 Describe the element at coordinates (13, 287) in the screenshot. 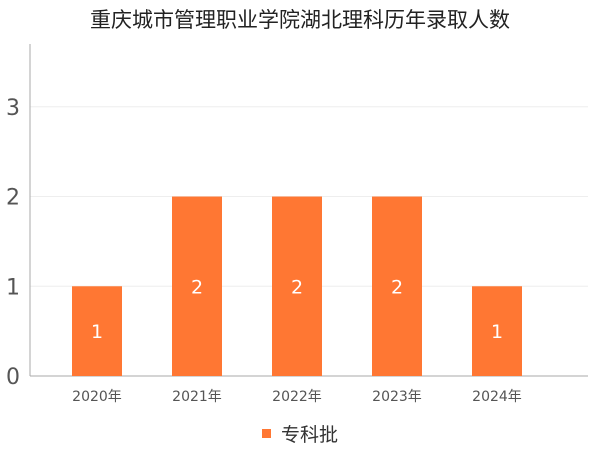

I see `y-tick-label: 1` at that location.